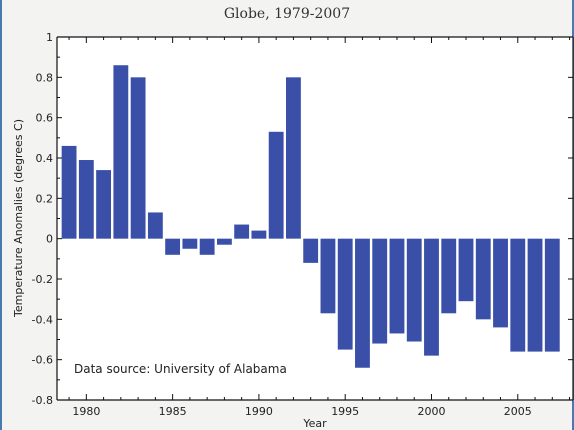 Image resolution: width=574 pixels, height=430 pixels. I want to click on bar-2000, so click(431, 297).